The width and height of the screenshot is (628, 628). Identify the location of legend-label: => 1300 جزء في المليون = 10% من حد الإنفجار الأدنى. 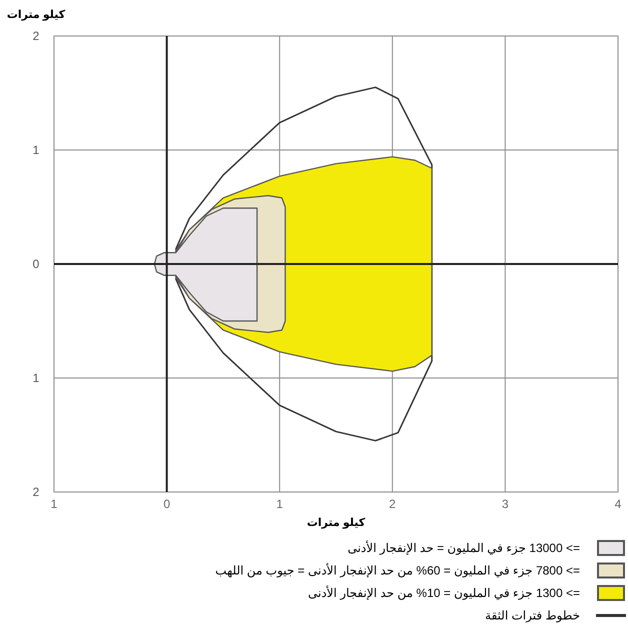
(444, 592).